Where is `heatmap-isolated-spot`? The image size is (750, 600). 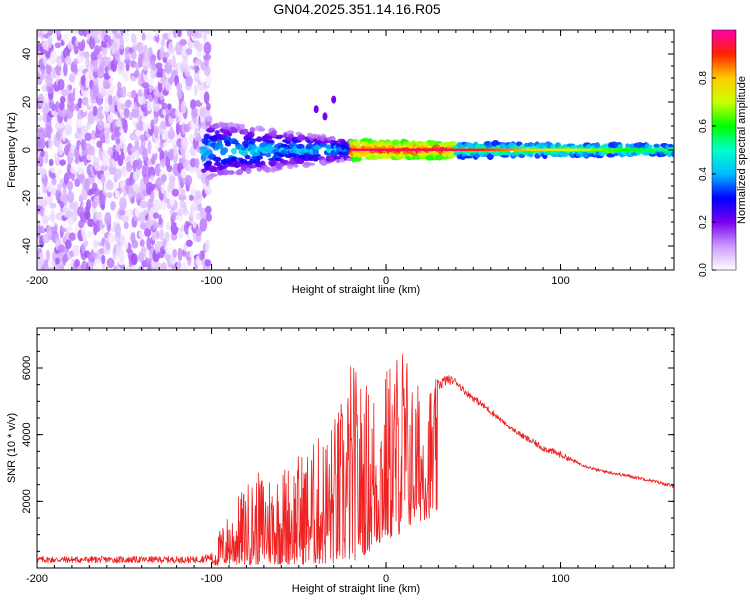
heatmap-isolated-spot is located at coordinates (325, 116).